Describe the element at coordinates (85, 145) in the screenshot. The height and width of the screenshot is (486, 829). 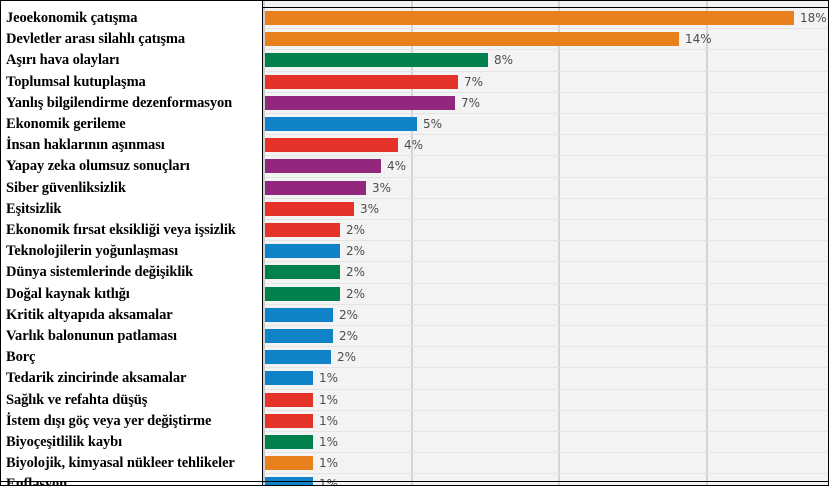
I see `category-label: İnsan haklarının aşınması` at that location.